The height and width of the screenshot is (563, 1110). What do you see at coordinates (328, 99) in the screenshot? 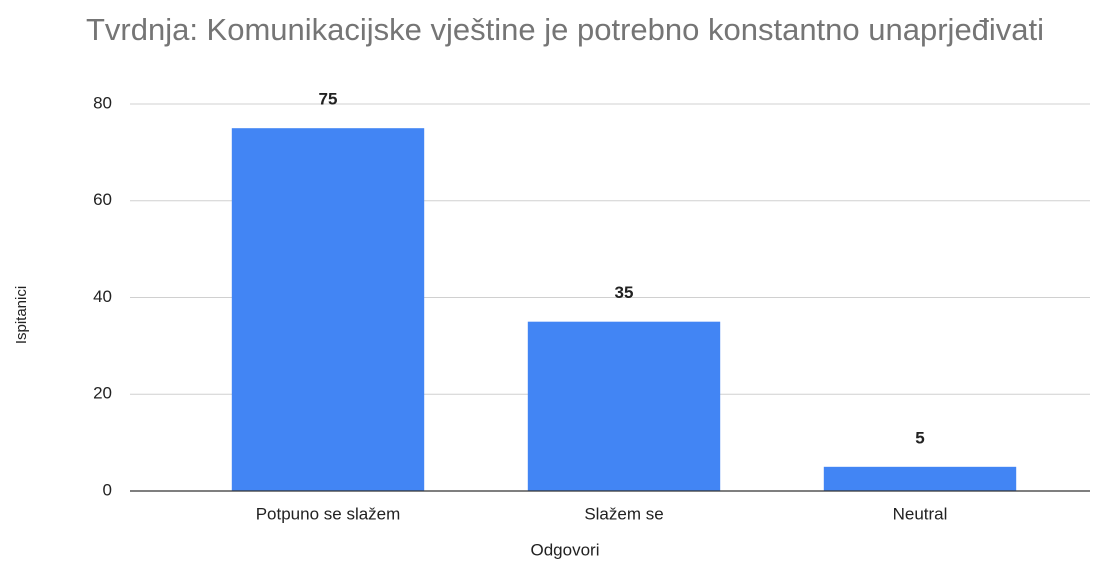
I see `data-label: 75` at bounding box center [328, 99].